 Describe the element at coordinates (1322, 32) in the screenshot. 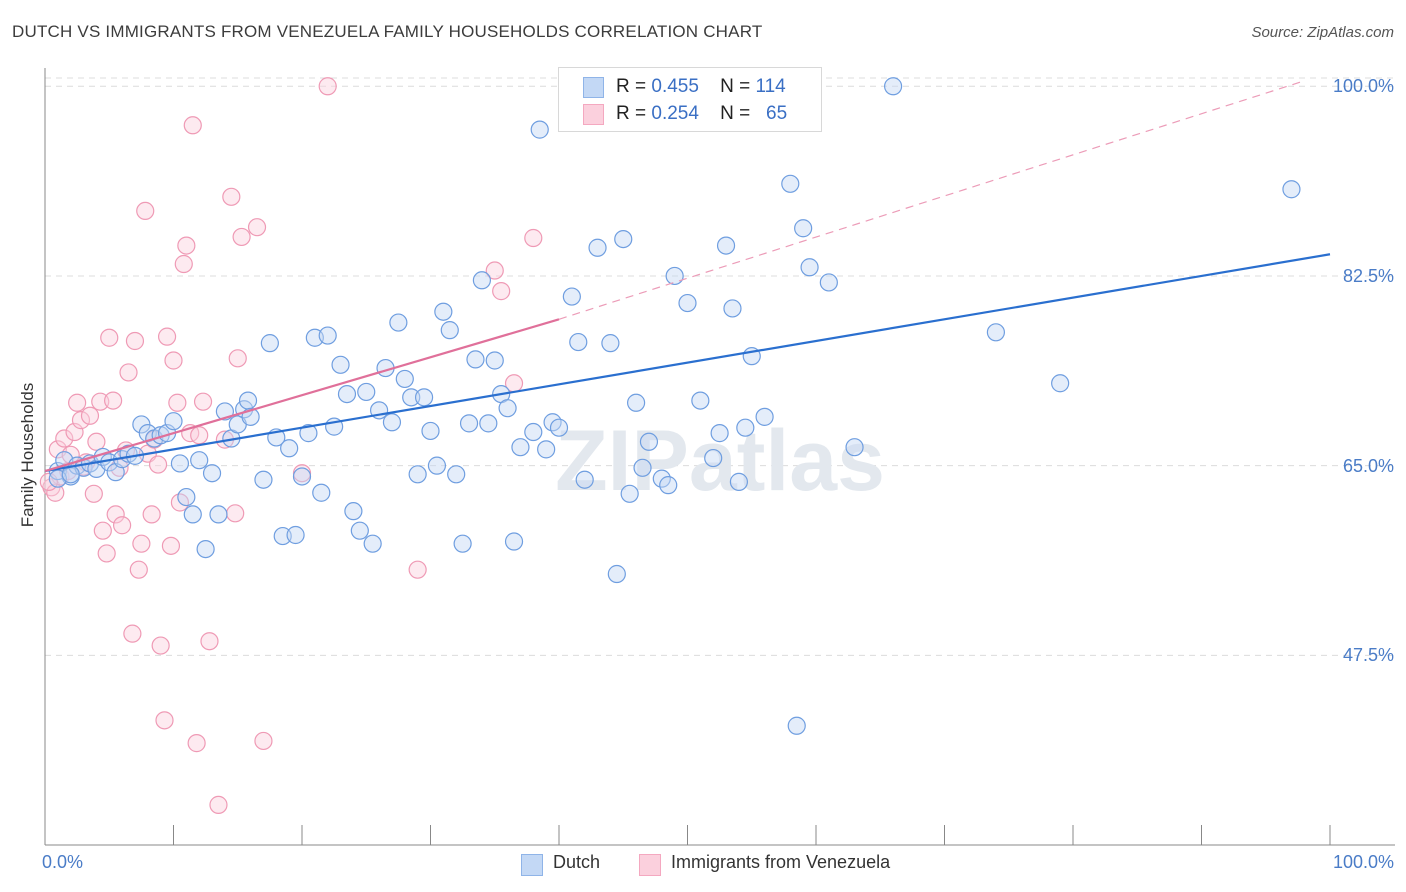

I see `source-label: Source: ZipAtlas.com` at that location.